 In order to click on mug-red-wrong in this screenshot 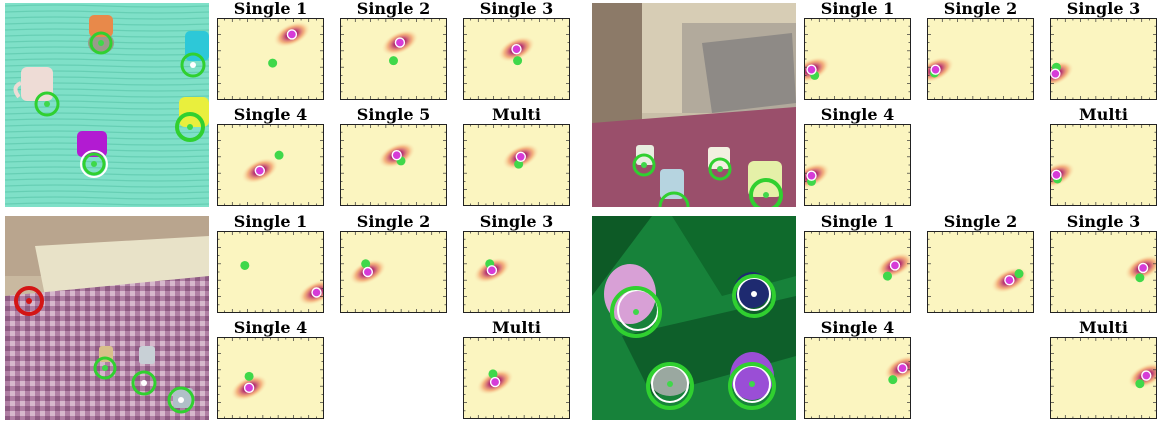, I will do `click(29, 301)`.